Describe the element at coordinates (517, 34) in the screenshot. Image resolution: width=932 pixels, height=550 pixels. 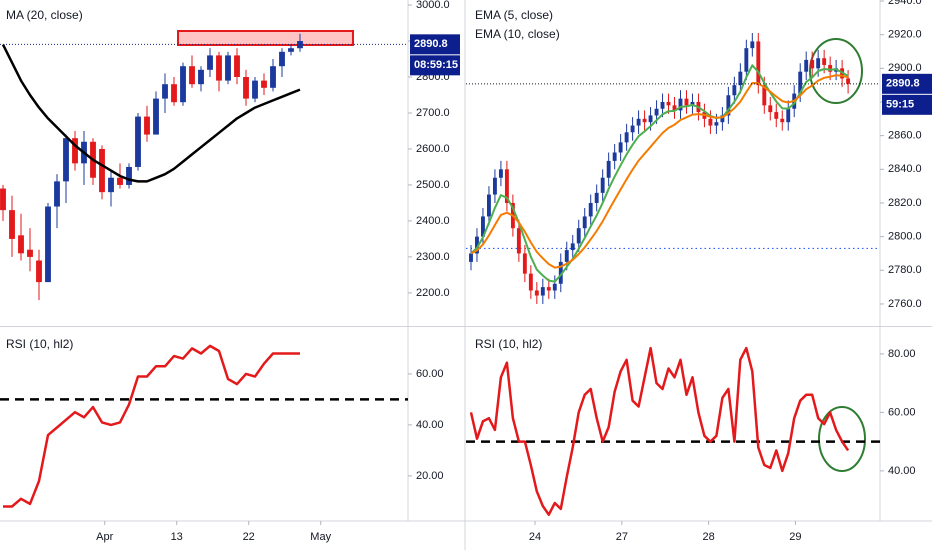
I see `legend-label: EMA (10, close)` at that location.